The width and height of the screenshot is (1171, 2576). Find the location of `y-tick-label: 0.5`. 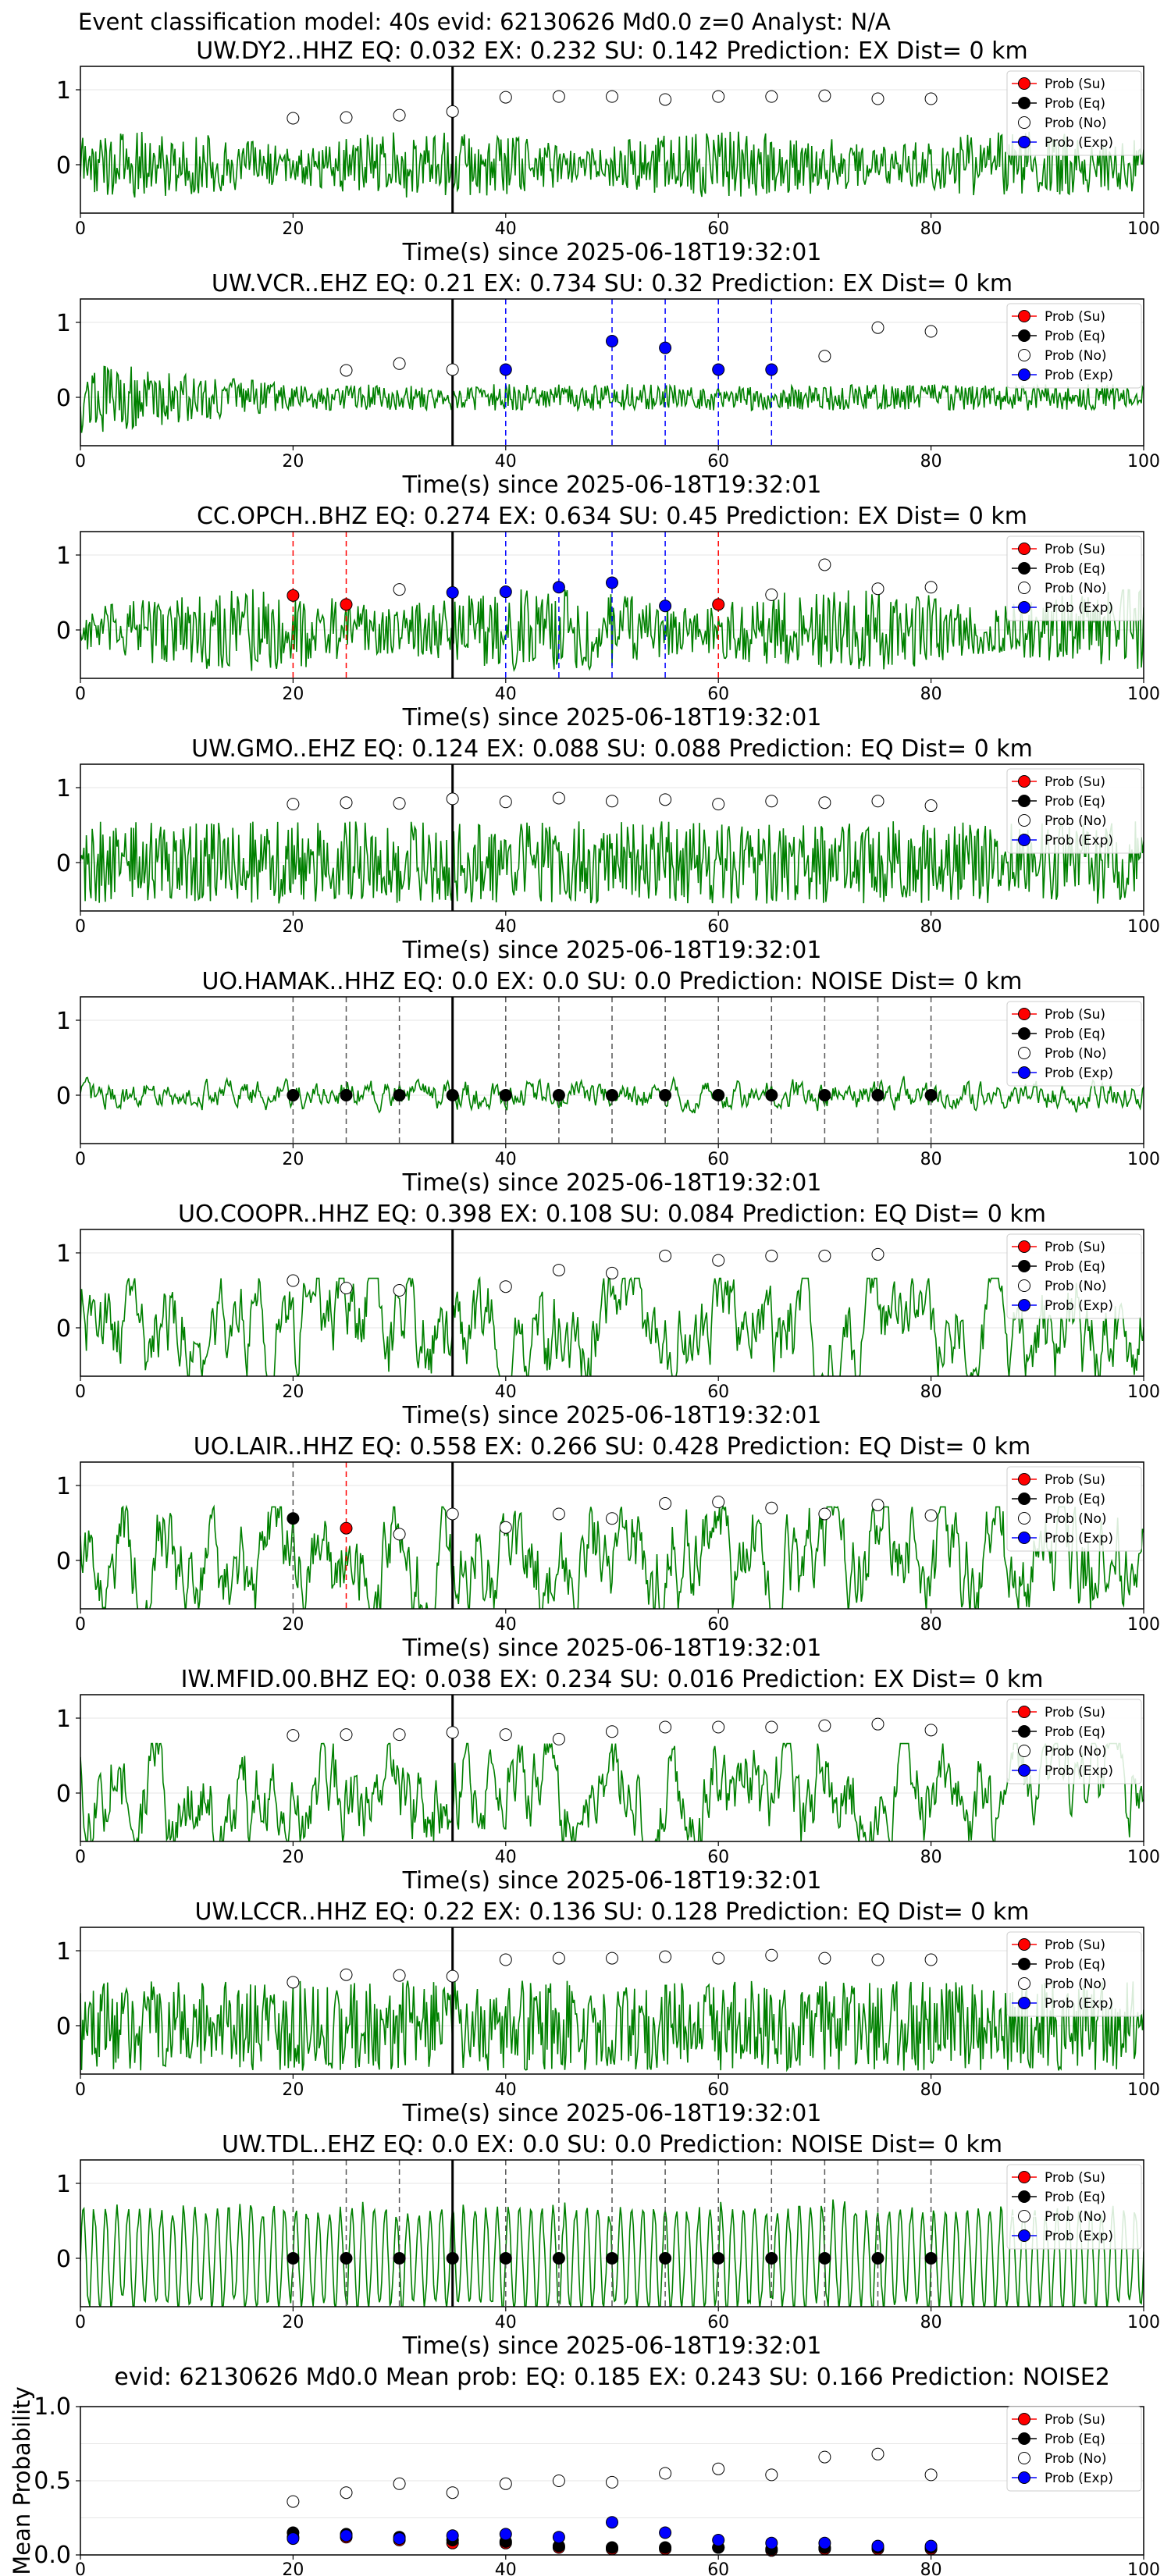

y-tick-label: 0.5 is located at coordinates (52, 2481).